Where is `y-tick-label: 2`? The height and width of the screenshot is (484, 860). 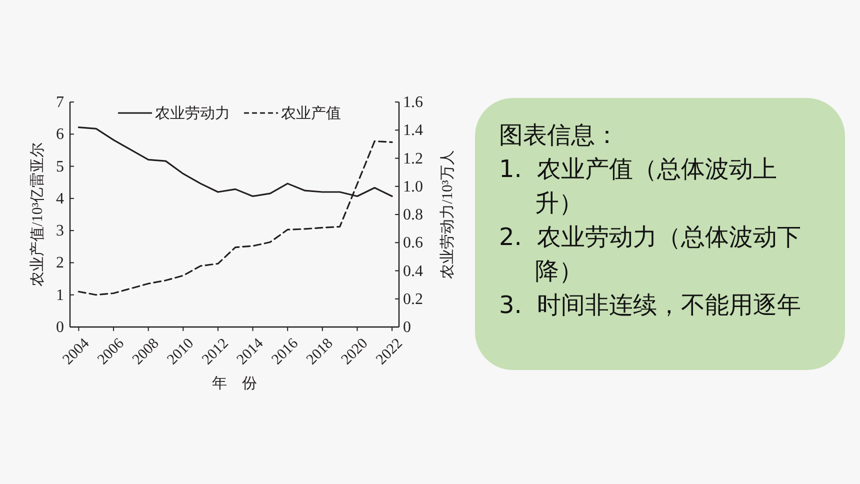
y-tick-label: 2 is located at coordinates (60, 263).